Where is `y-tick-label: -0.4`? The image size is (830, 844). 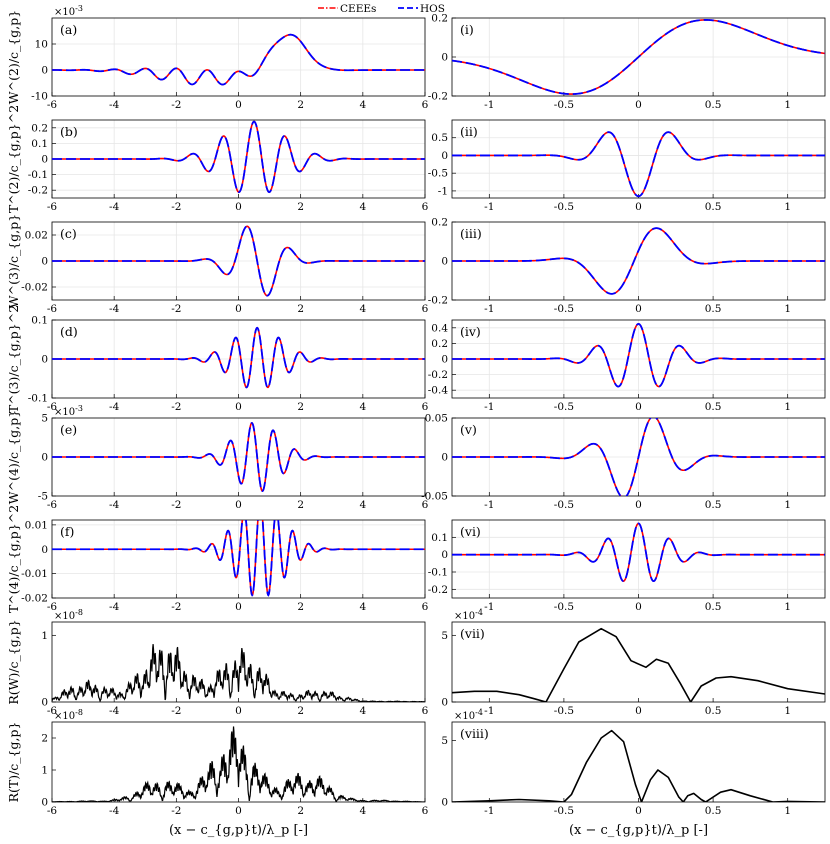
y-tick-label: -0.4 is located at coordinates (438, 391).